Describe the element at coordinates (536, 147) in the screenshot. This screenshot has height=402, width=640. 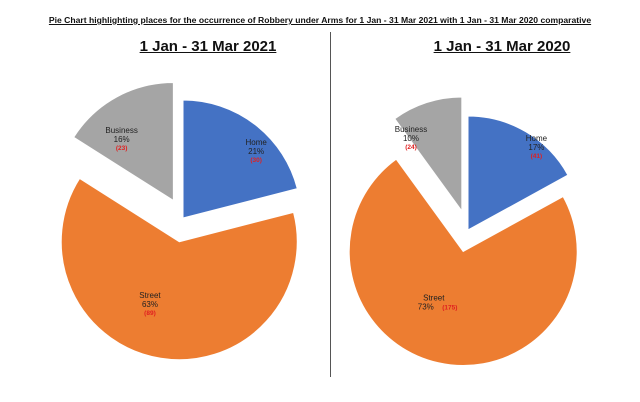
I see `slice-percent-home-2020: 17%` at that location.